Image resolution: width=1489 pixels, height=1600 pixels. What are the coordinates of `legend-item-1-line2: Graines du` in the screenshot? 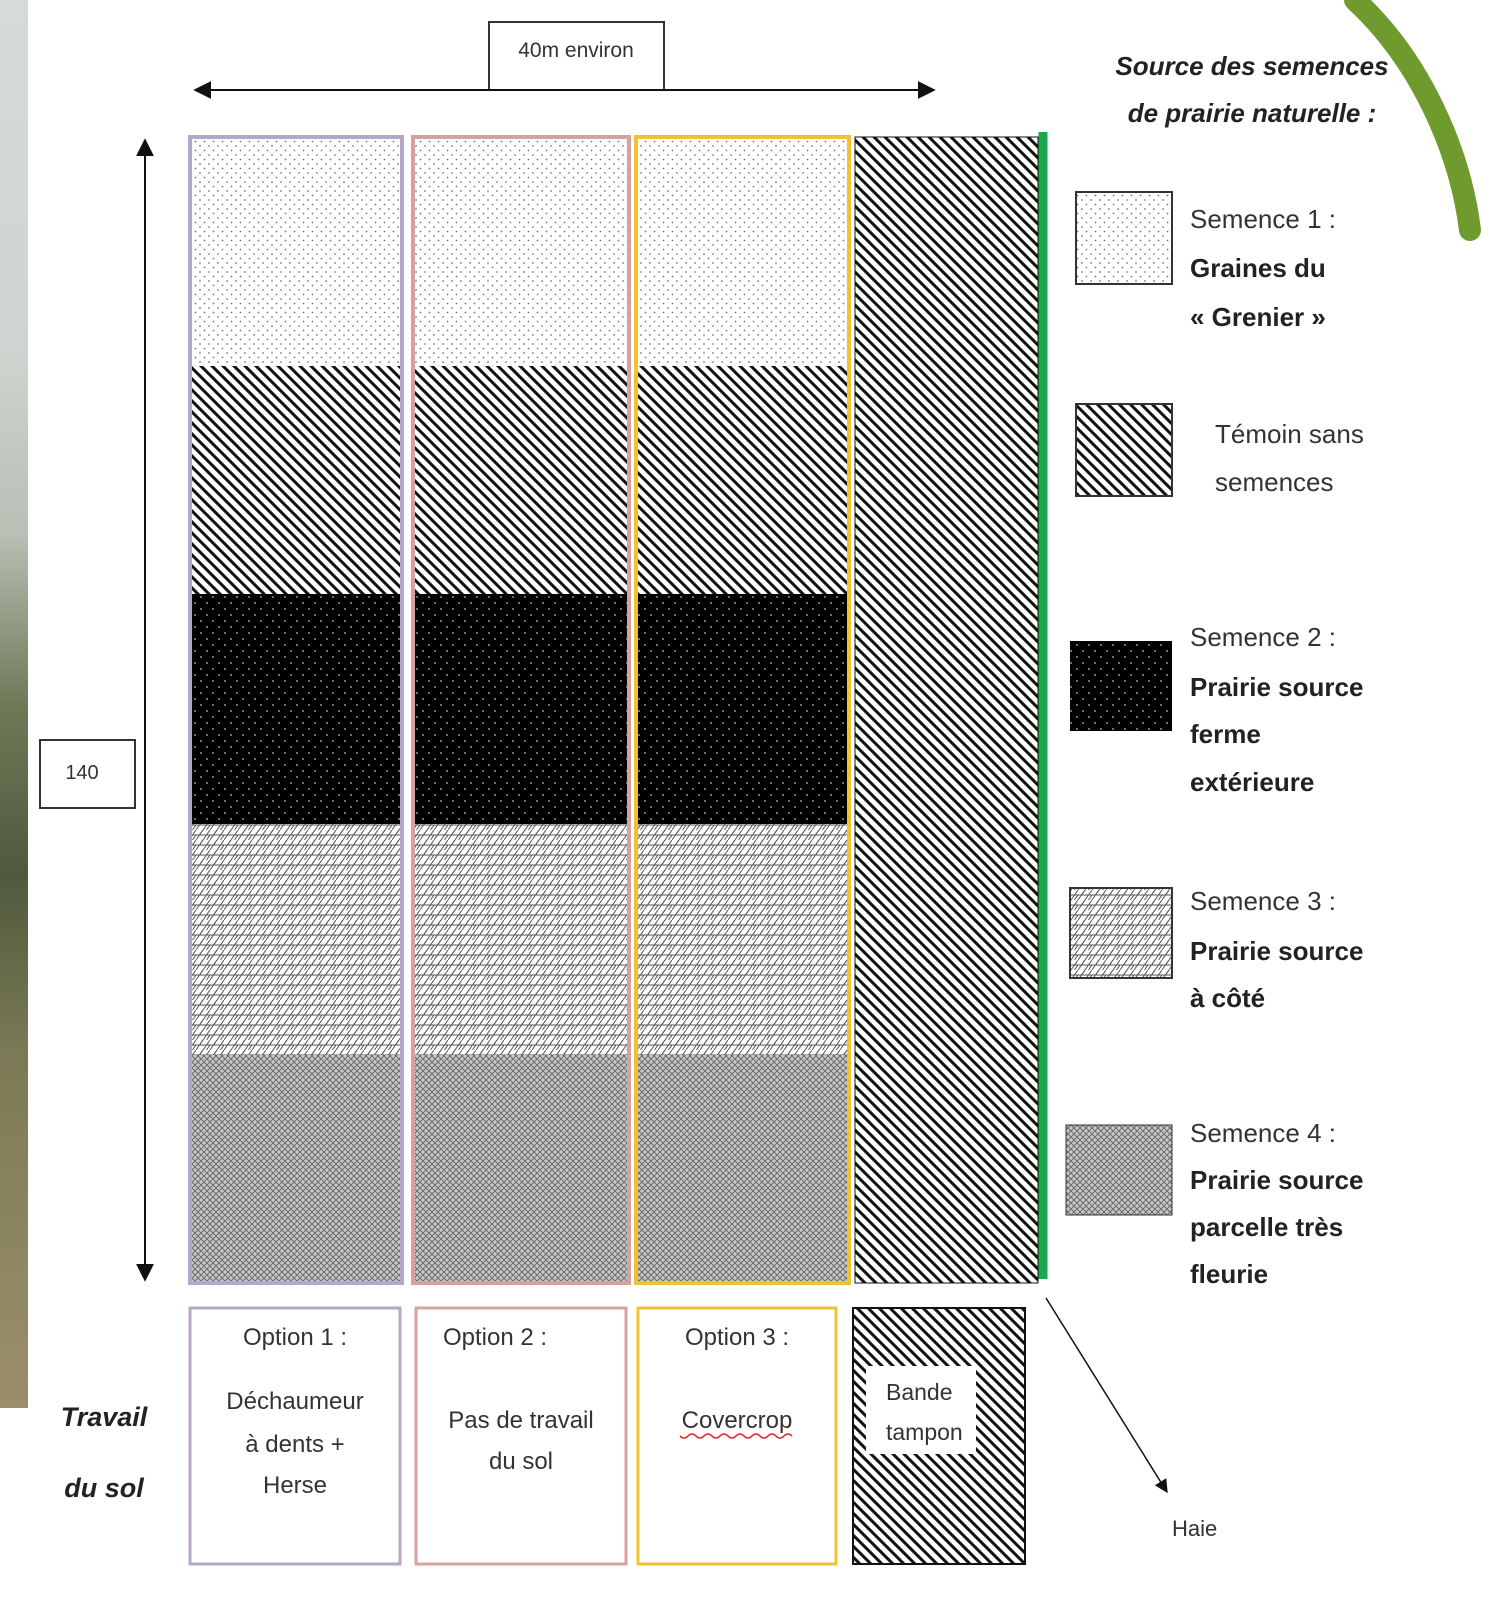 It's located at (1258, 268).